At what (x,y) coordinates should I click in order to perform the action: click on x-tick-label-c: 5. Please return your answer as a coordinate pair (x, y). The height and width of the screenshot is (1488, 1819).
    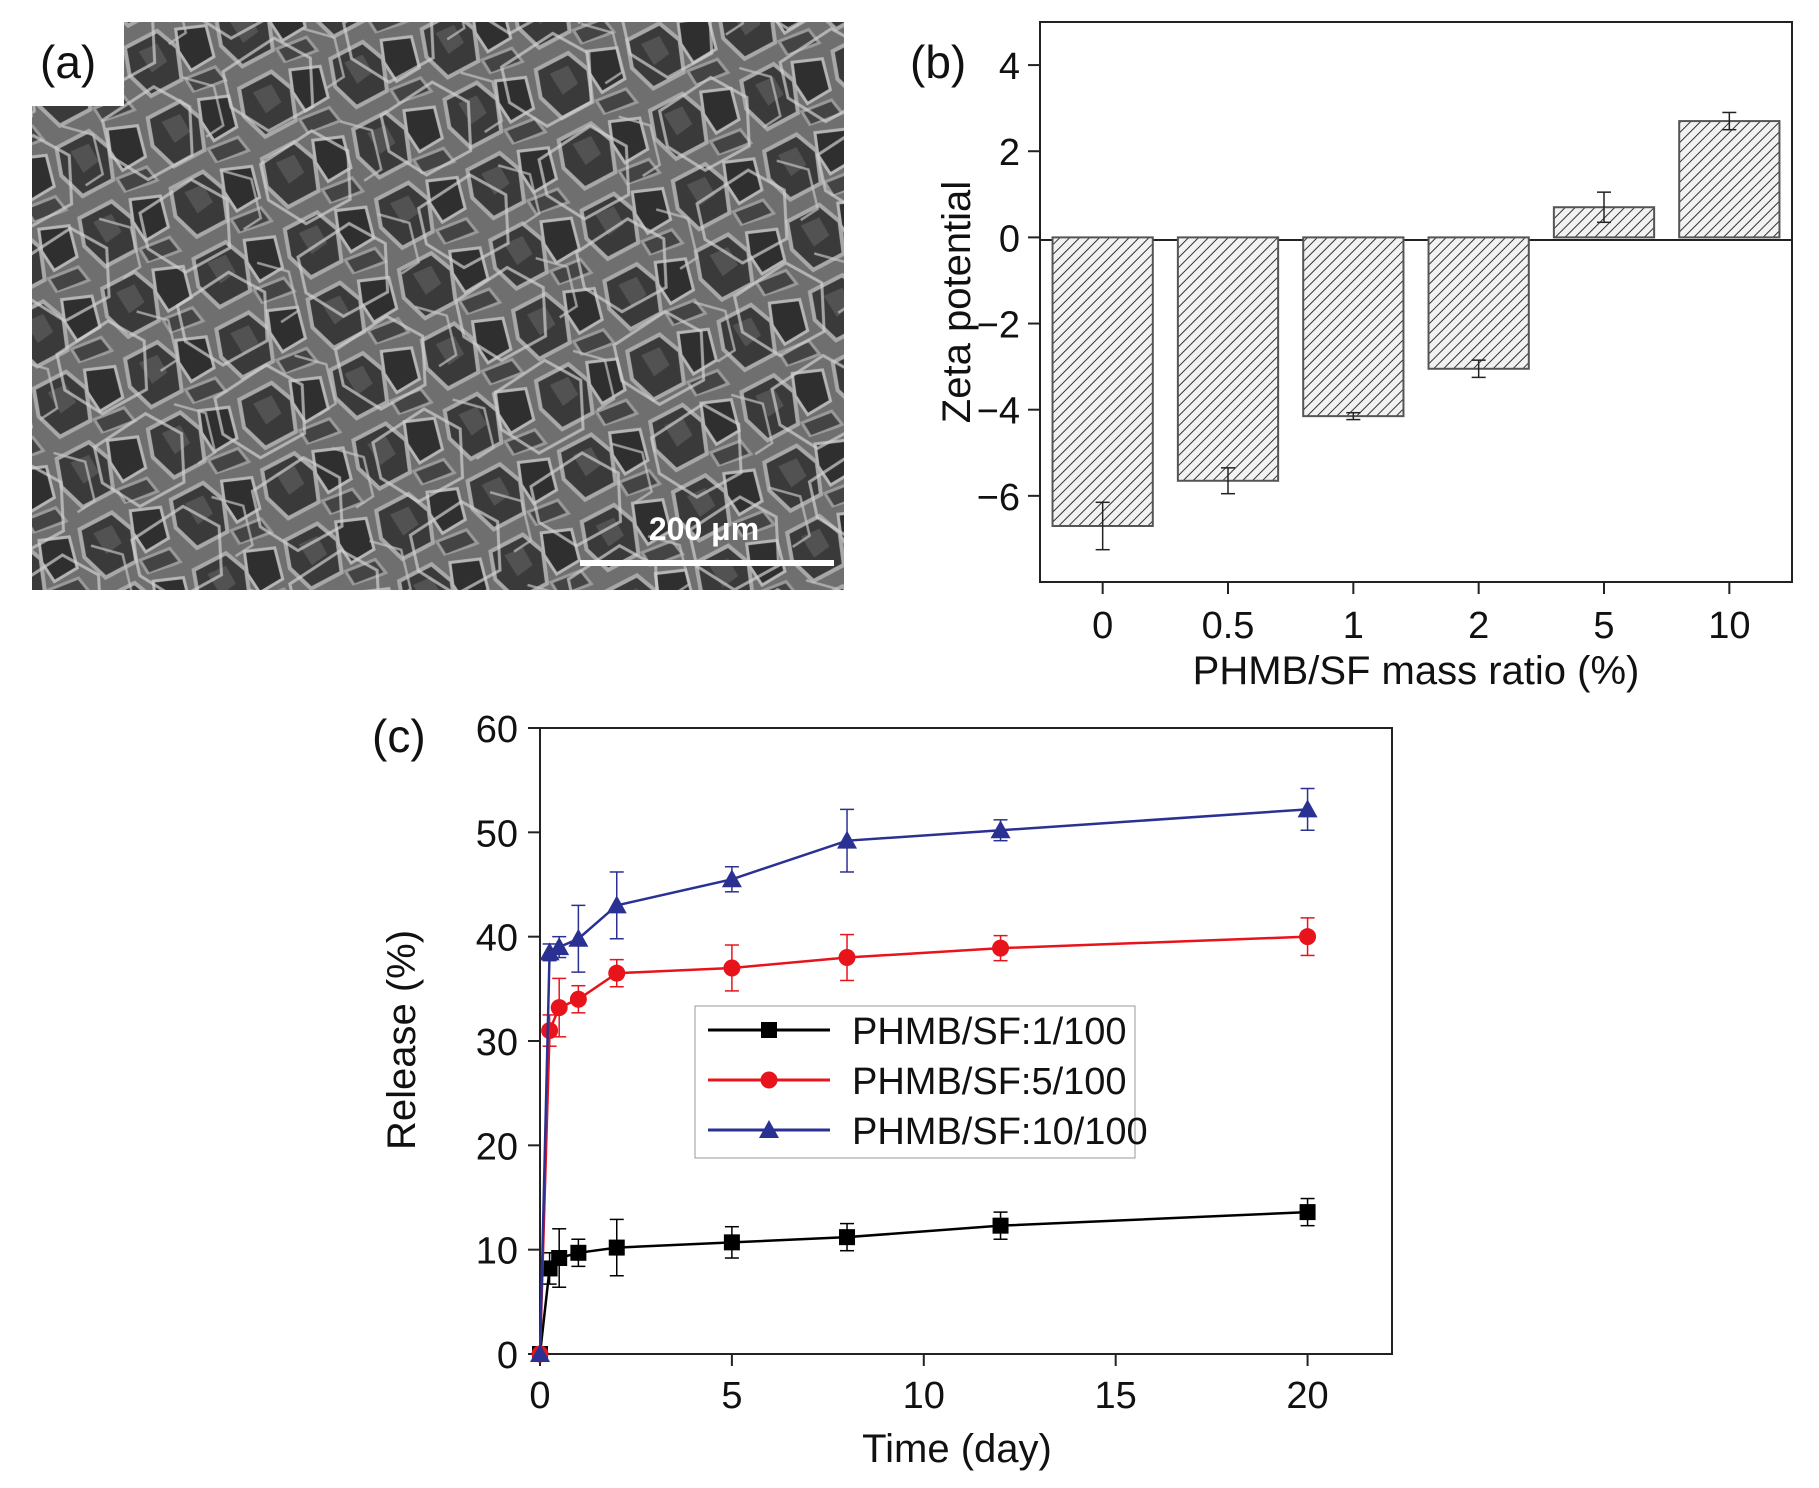
    Looking at the image, I should click on (731, 1396).